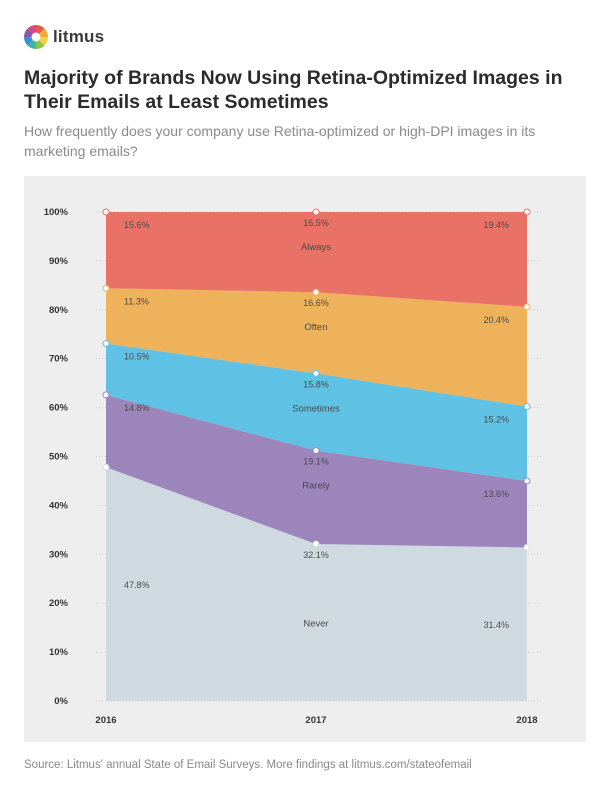 Image resolution: width=612 pixels, height=792 pixels. I want to click on area-sometimes, so click(316, 412).